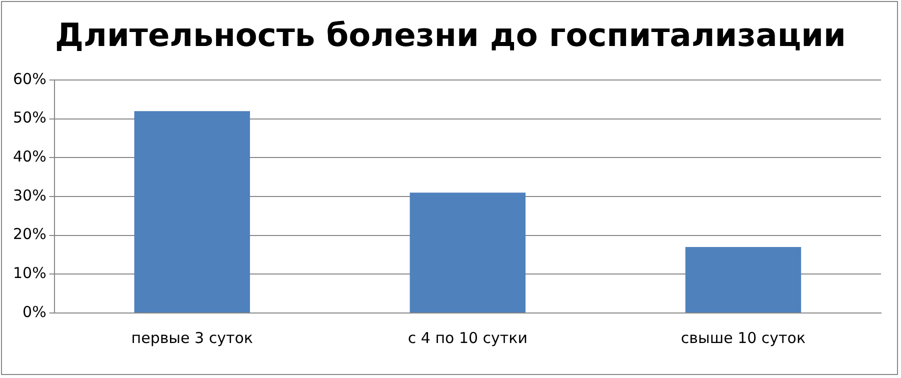  Describe the element at coordinates (29, 117) in the screenshot. I see `y-tick-label: 50%` at that location.